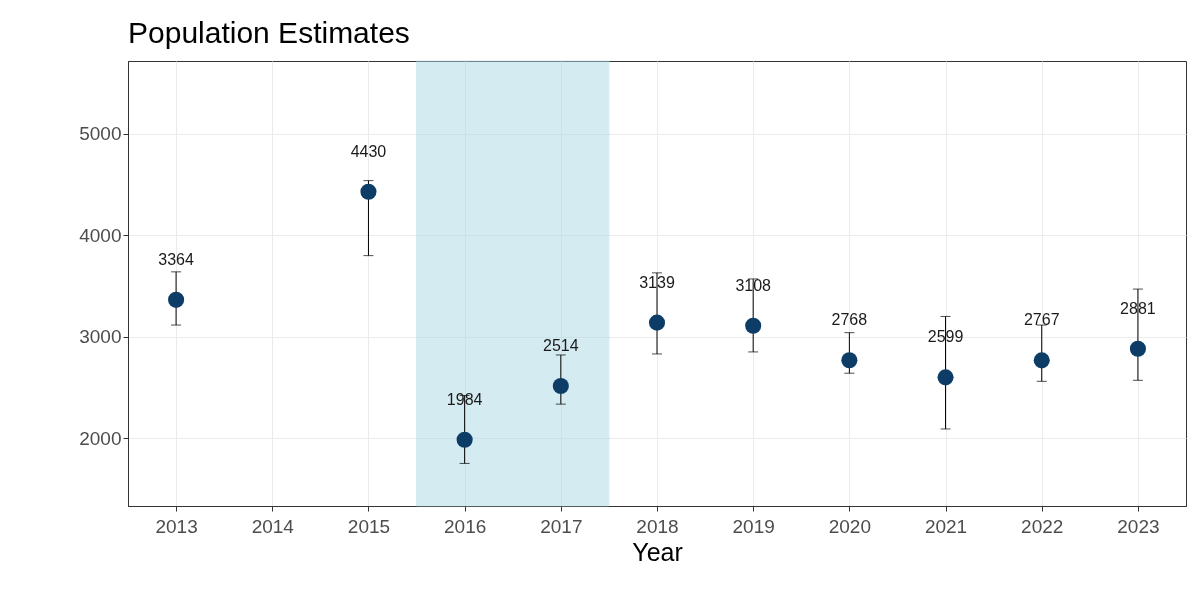  Describe the element at coordinates (1138, 526) in the screenshot. I see `x-tick-label: 2023` at that location.